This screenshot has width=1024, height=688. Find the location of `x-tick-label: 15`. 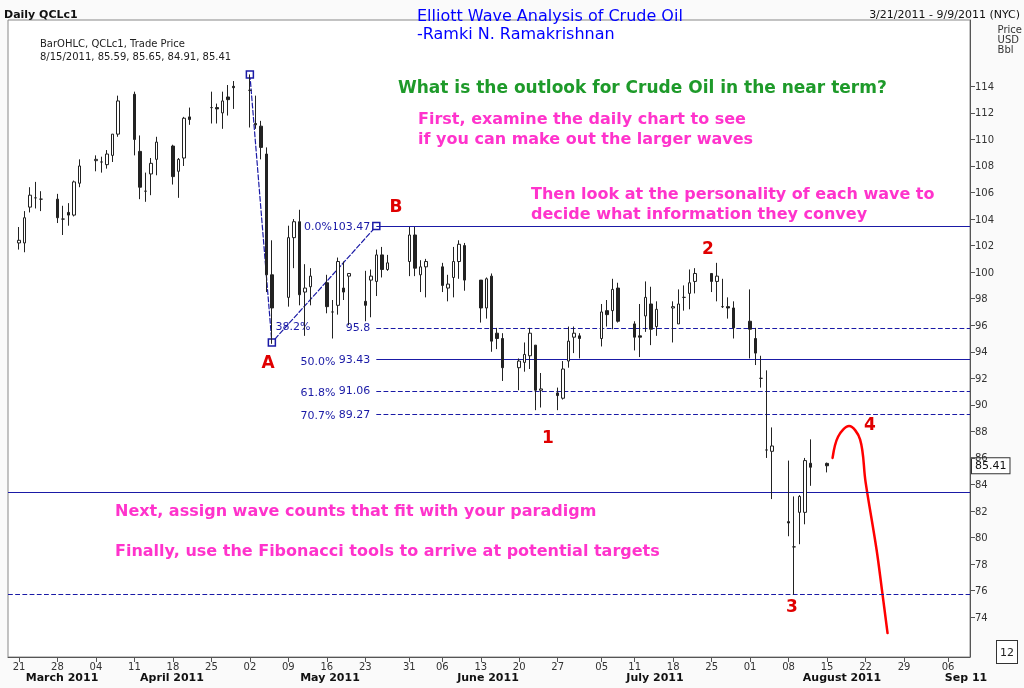

x-tick-label: 15 is located at coordinates (827, 666).